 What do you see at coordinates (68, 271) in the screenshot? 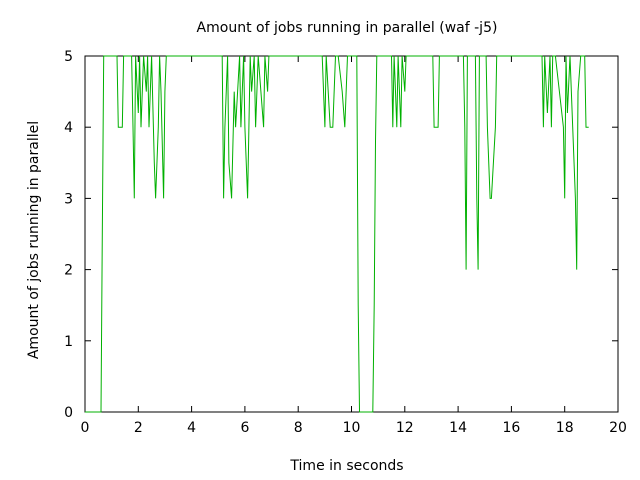
I see `y-tick-label: 2` at bounding box center [68, 271].